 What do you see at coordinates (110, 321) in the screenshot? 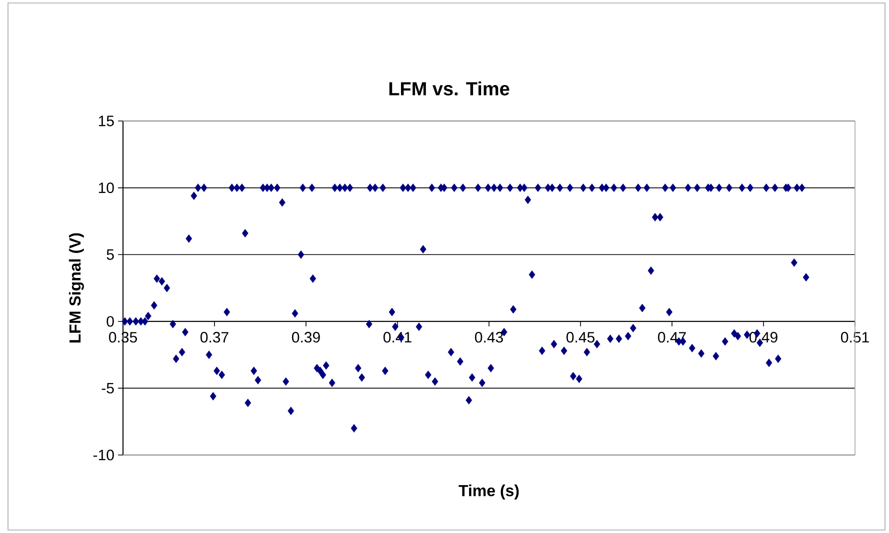
I see `y-tick-label: 0` at bounding box center [110, 321].